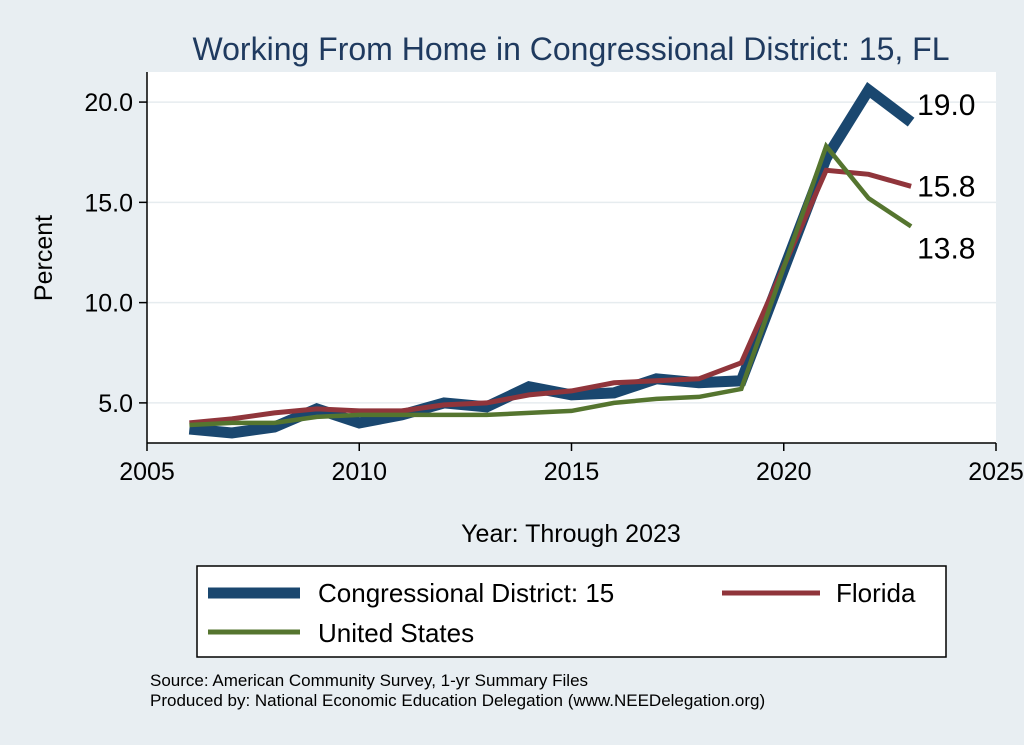 The width and height of the screenshot is (1024, 745). What do you see at coordinates (359, 472) in the screenshot?
I see `x-tick-label: 2010` at bounding box center [359, 472].